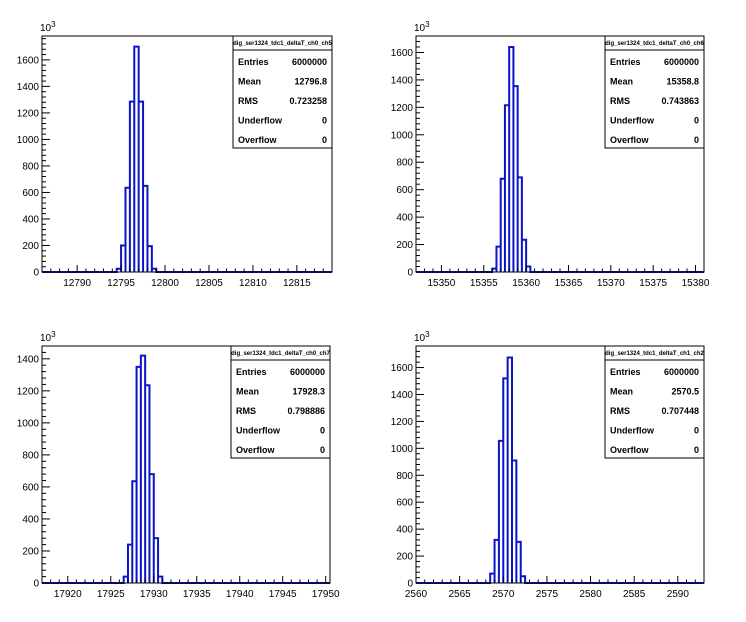  I want to click on x-tick-label: 2580, so click(590, 594).